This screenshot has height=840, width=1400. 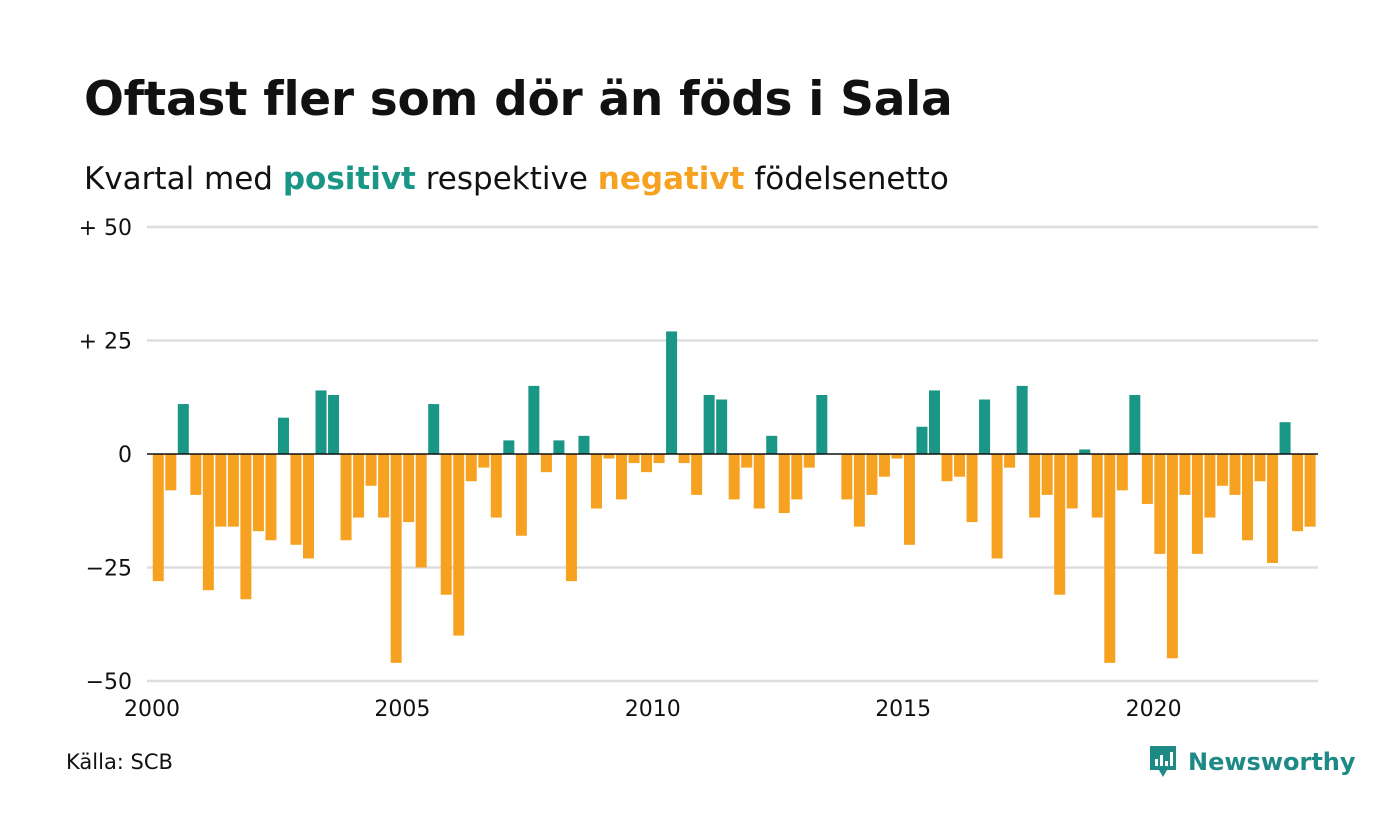 I want to click on subtitle-prefix: Kvartal med, so click(x=183, y=179).